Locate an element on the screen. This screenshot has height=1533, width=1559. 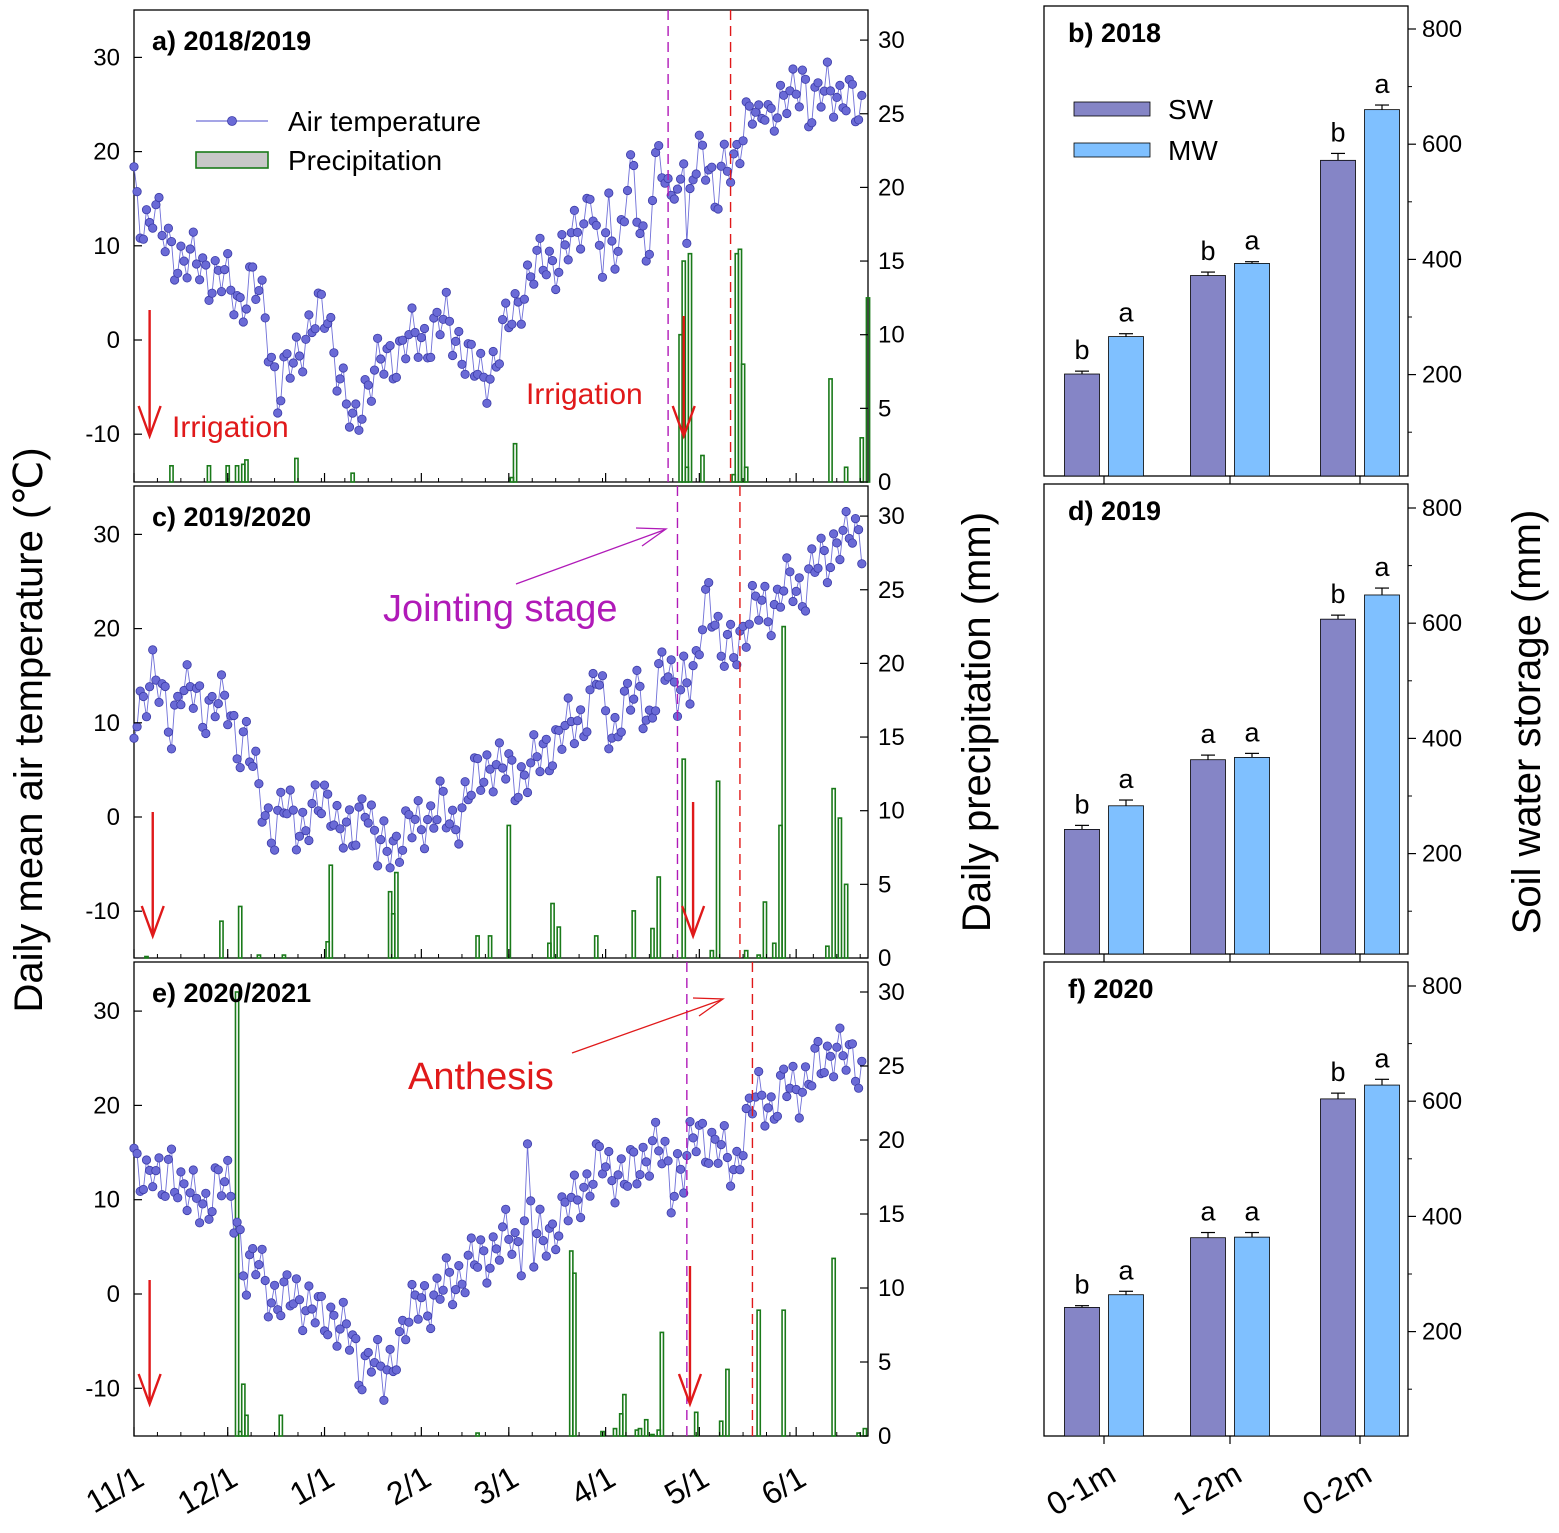
right-y-axis-title: Soil water storage (mm) is located at coordinates (1527, 722).